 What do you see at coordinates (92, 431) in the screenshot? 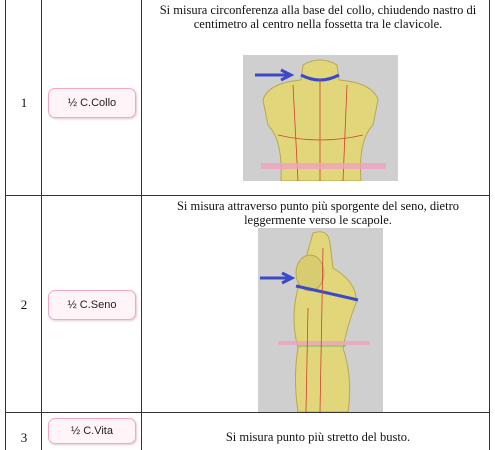
I see `measure-label: ½ C.Vita` at bounding box center [92, 431].